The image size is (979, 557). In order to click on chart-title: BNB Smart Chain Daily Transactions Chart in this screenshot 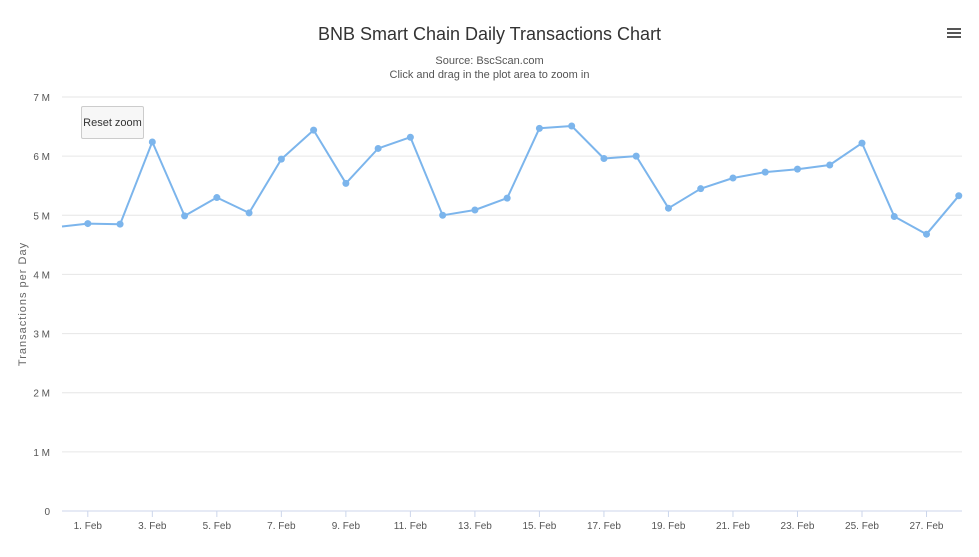, I will do `click(489, 34)`.